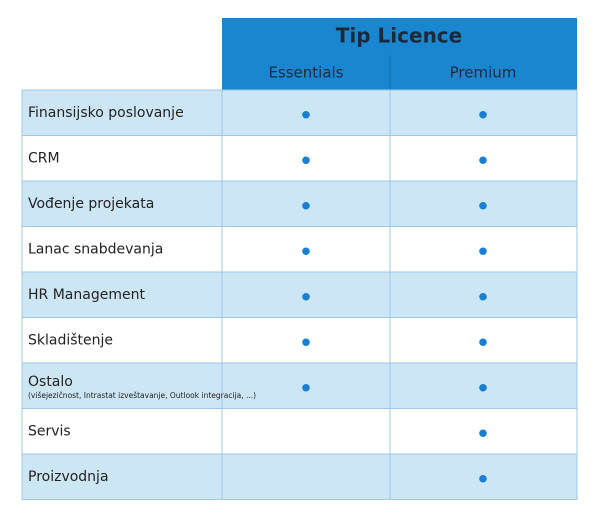  What do you see at coordinates (399, 36) in the screenshot?
I see `header-title: Tip Licence` at bounding box center [399, 36].